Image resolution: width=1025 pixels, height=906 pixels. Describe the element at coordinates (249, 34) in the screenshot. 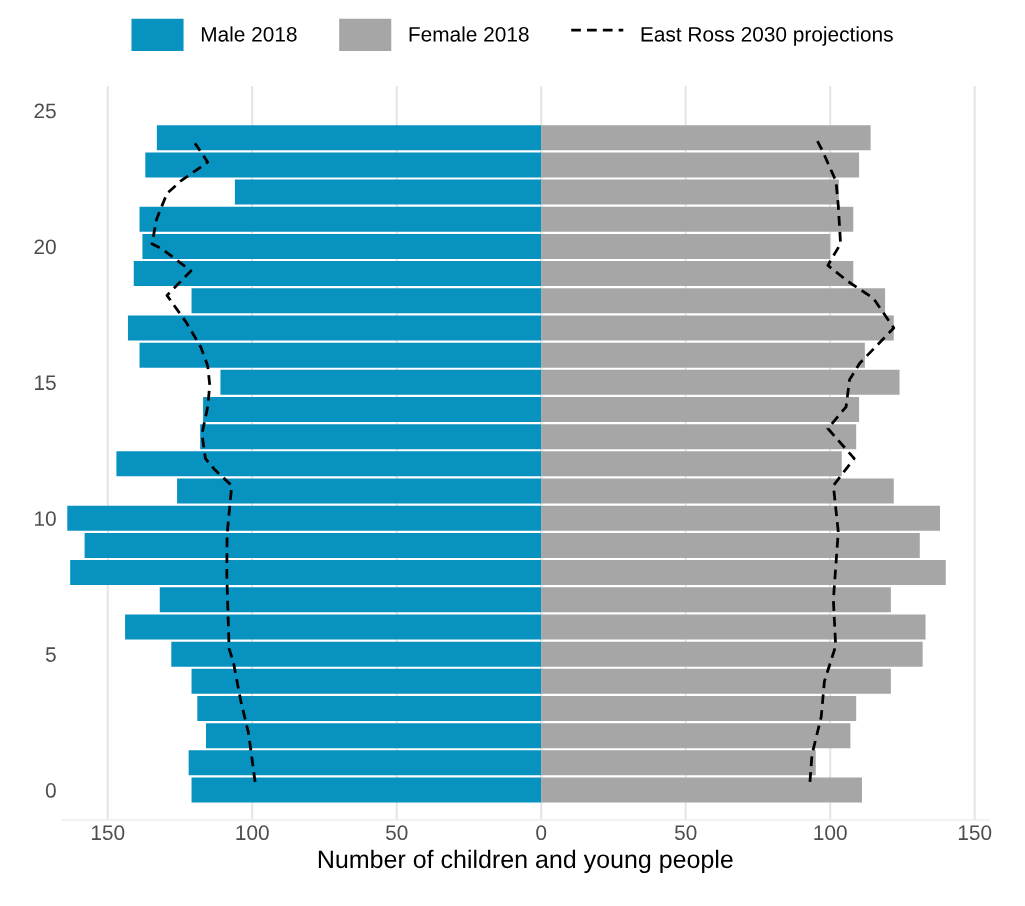

I see `legend-label: Male 2018` at that location.